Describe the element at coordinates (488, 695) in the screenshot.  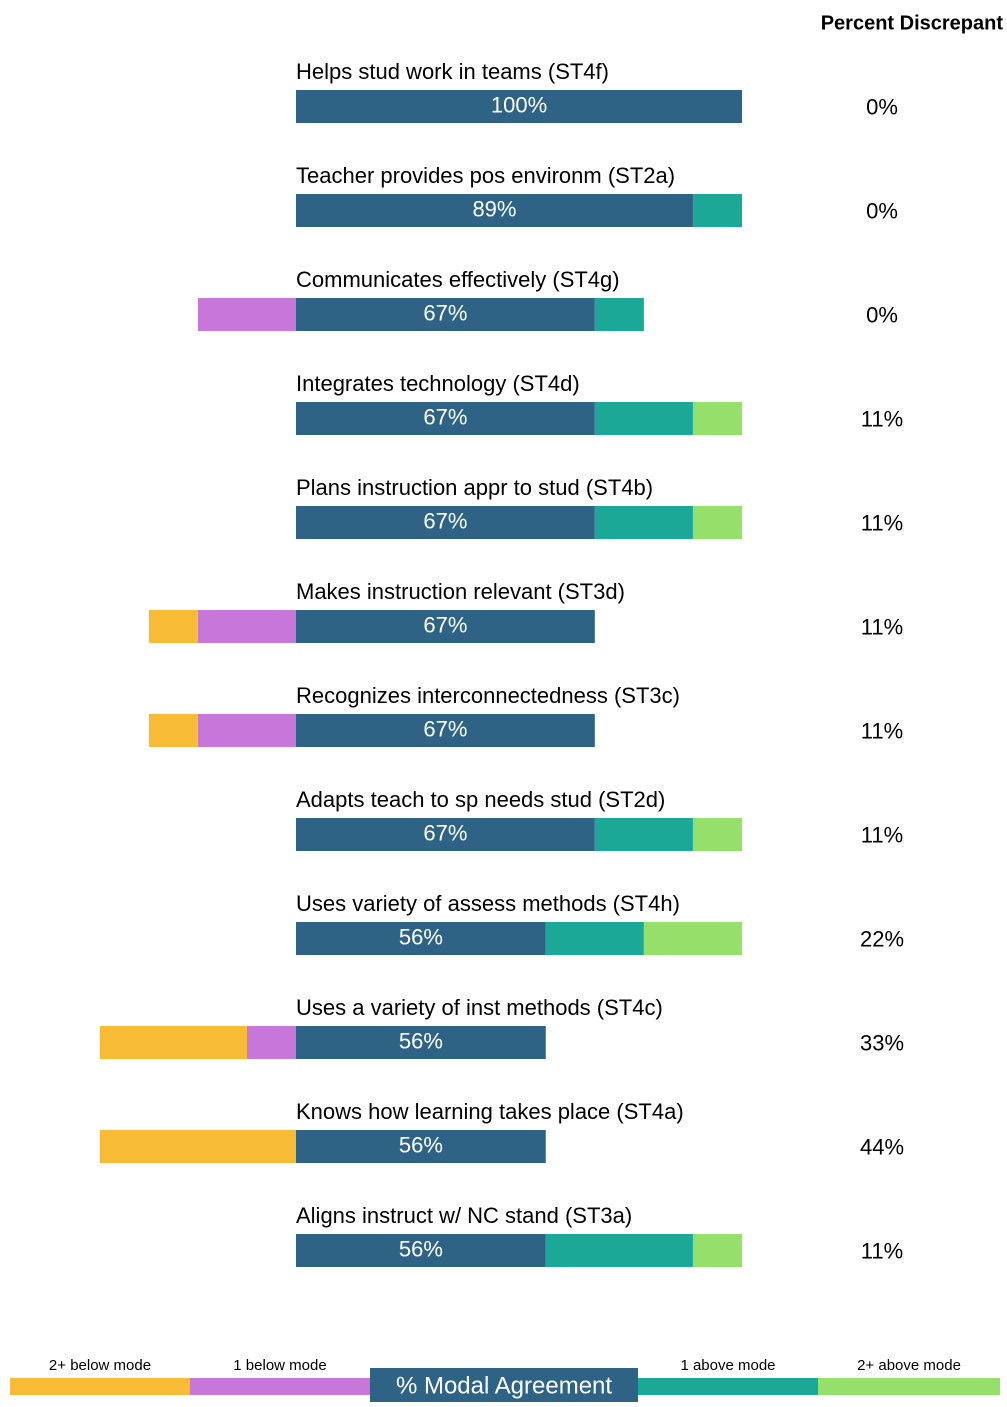
I see `category-label: Recognizes interconnectedness (ST3c)` at that location.